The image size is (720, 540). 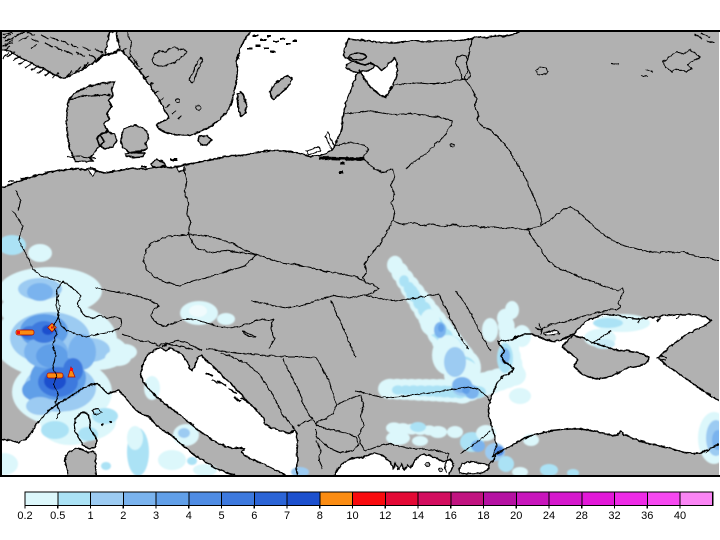 I want to click on svg-text: 14, so click(x=418, y=516).